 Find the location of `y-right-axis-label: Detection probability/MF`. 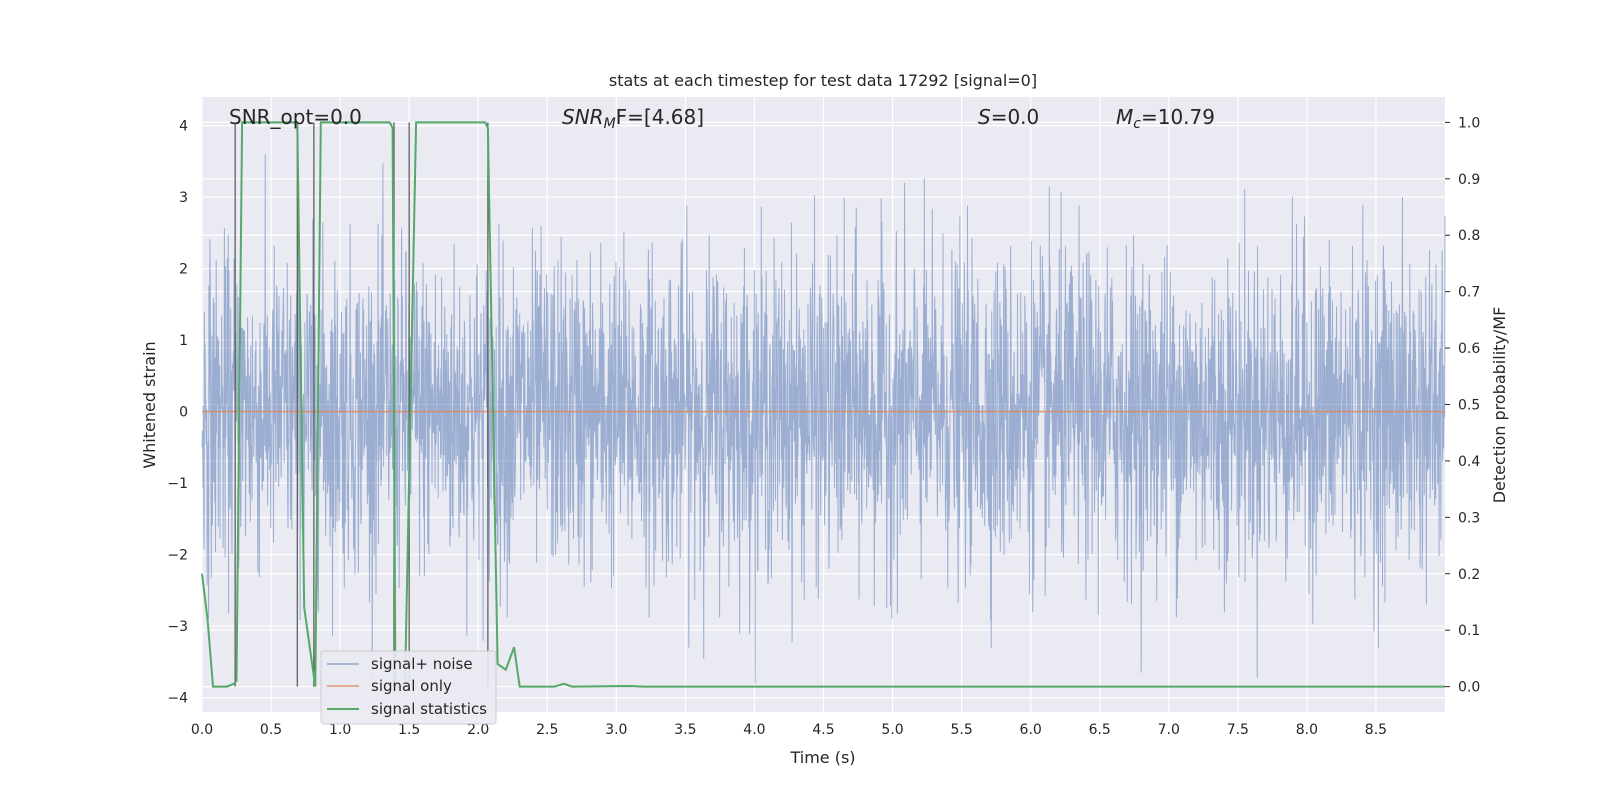

y-right-axis-label: Detection probability/MF is located at coordinates (1499, 405).